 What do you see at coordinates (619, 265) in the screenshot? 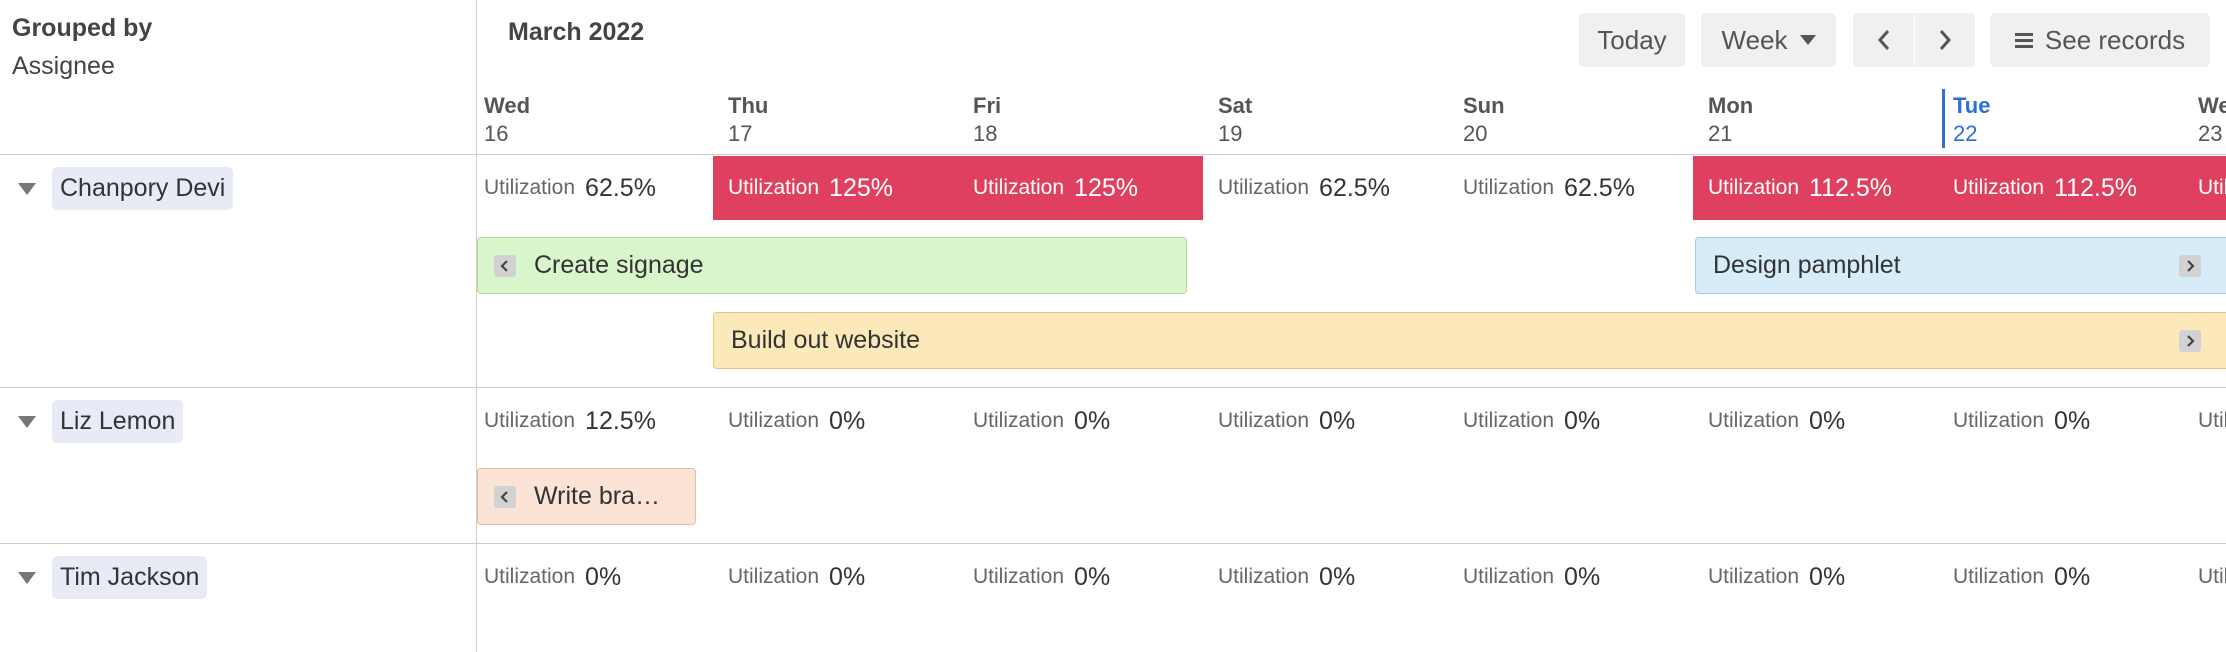
I see `task-title: Create signage` at bounding box center [619, 265].